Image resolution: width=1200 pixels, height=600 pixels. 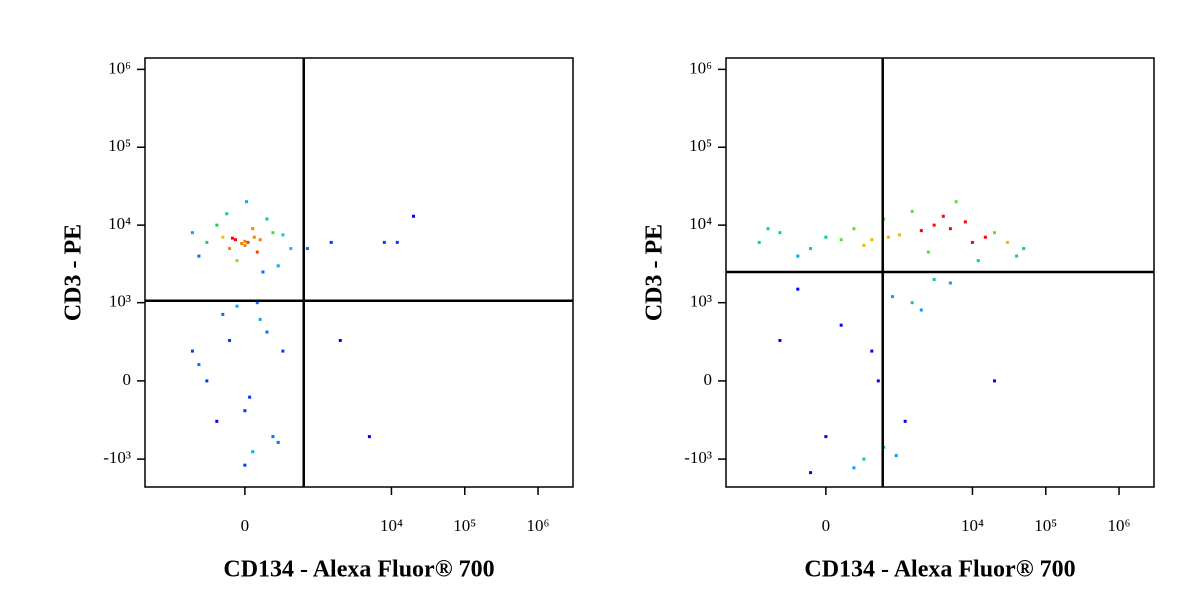 I want to click on y-tick-label: 10⁵, so click(x=119, y=145).